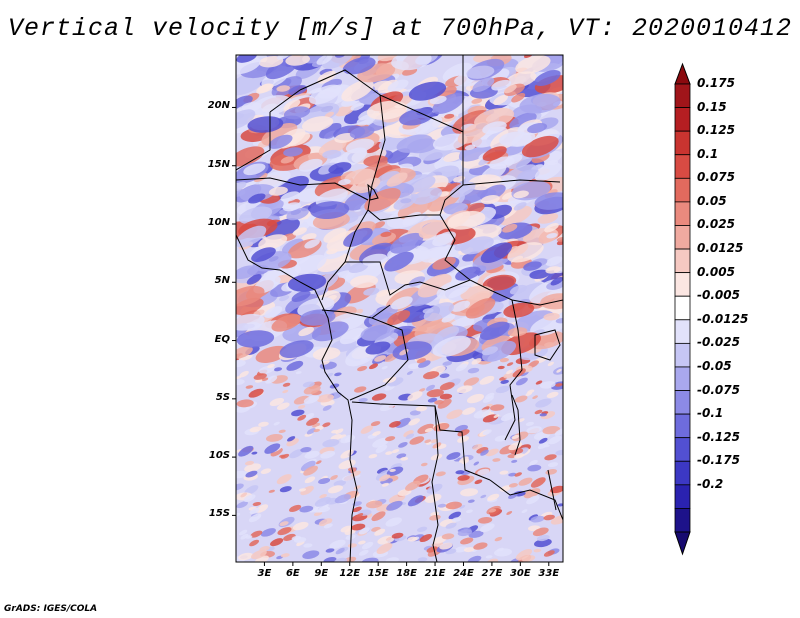  Describe the element at coordinates (302, 189) in the screenshot. I see `border-niger-nigeria` at that location.